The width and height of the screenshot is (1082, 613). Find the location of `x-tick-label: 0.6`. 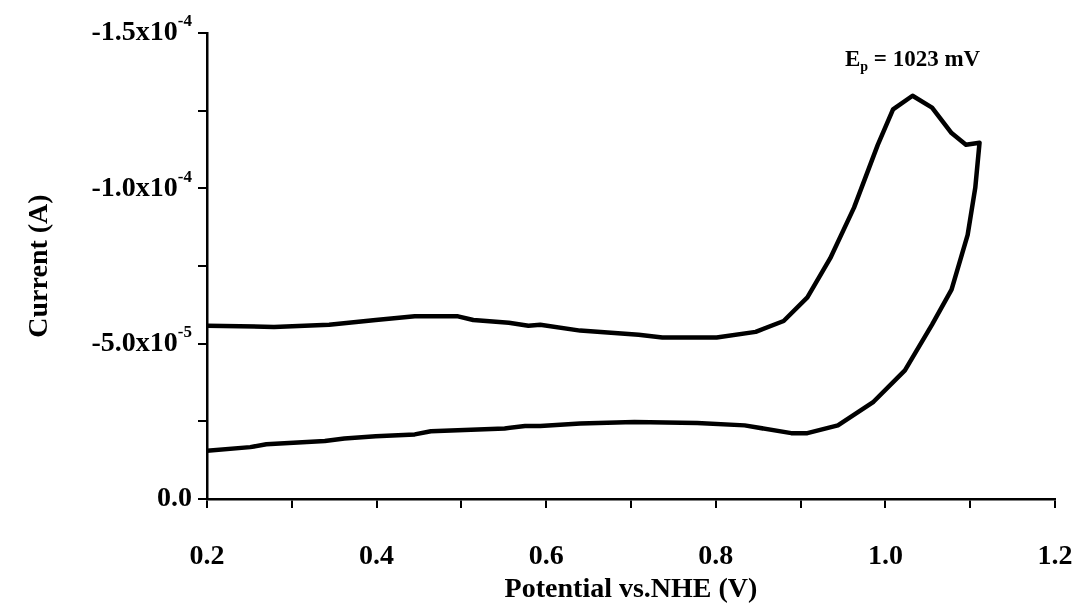

x-tick-label: 0.6 is located at coordinates (546, 555).